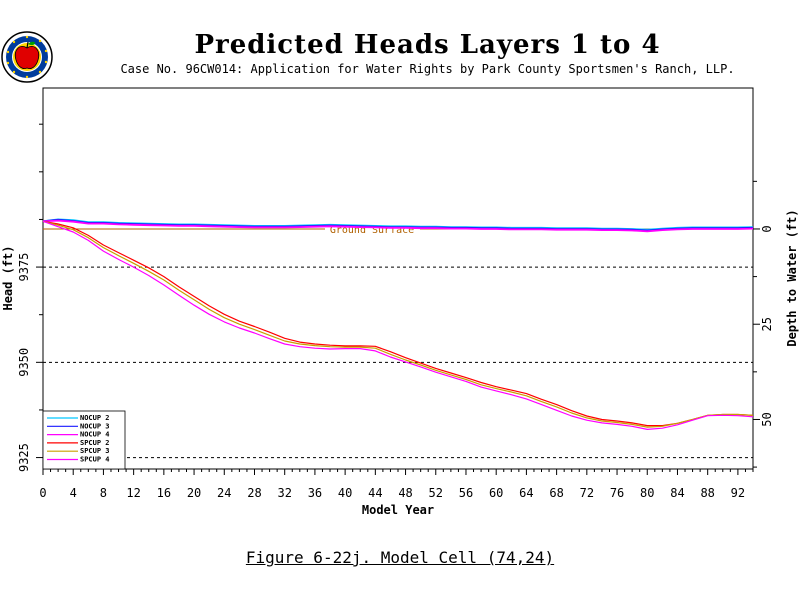 This screenshot has height=600, width=800. I want to click on x-tick-label: 60, so click(496, 493).